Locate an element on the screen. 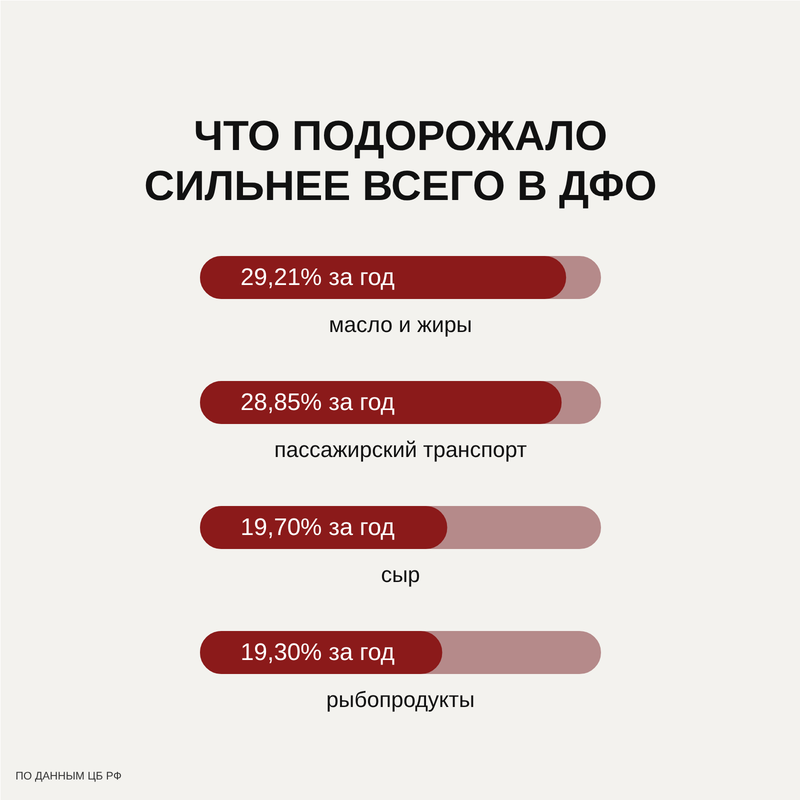 The width and height of the screenshot is (800, 800). data-label: 19,30% за год is located at coordinates (317, 652).